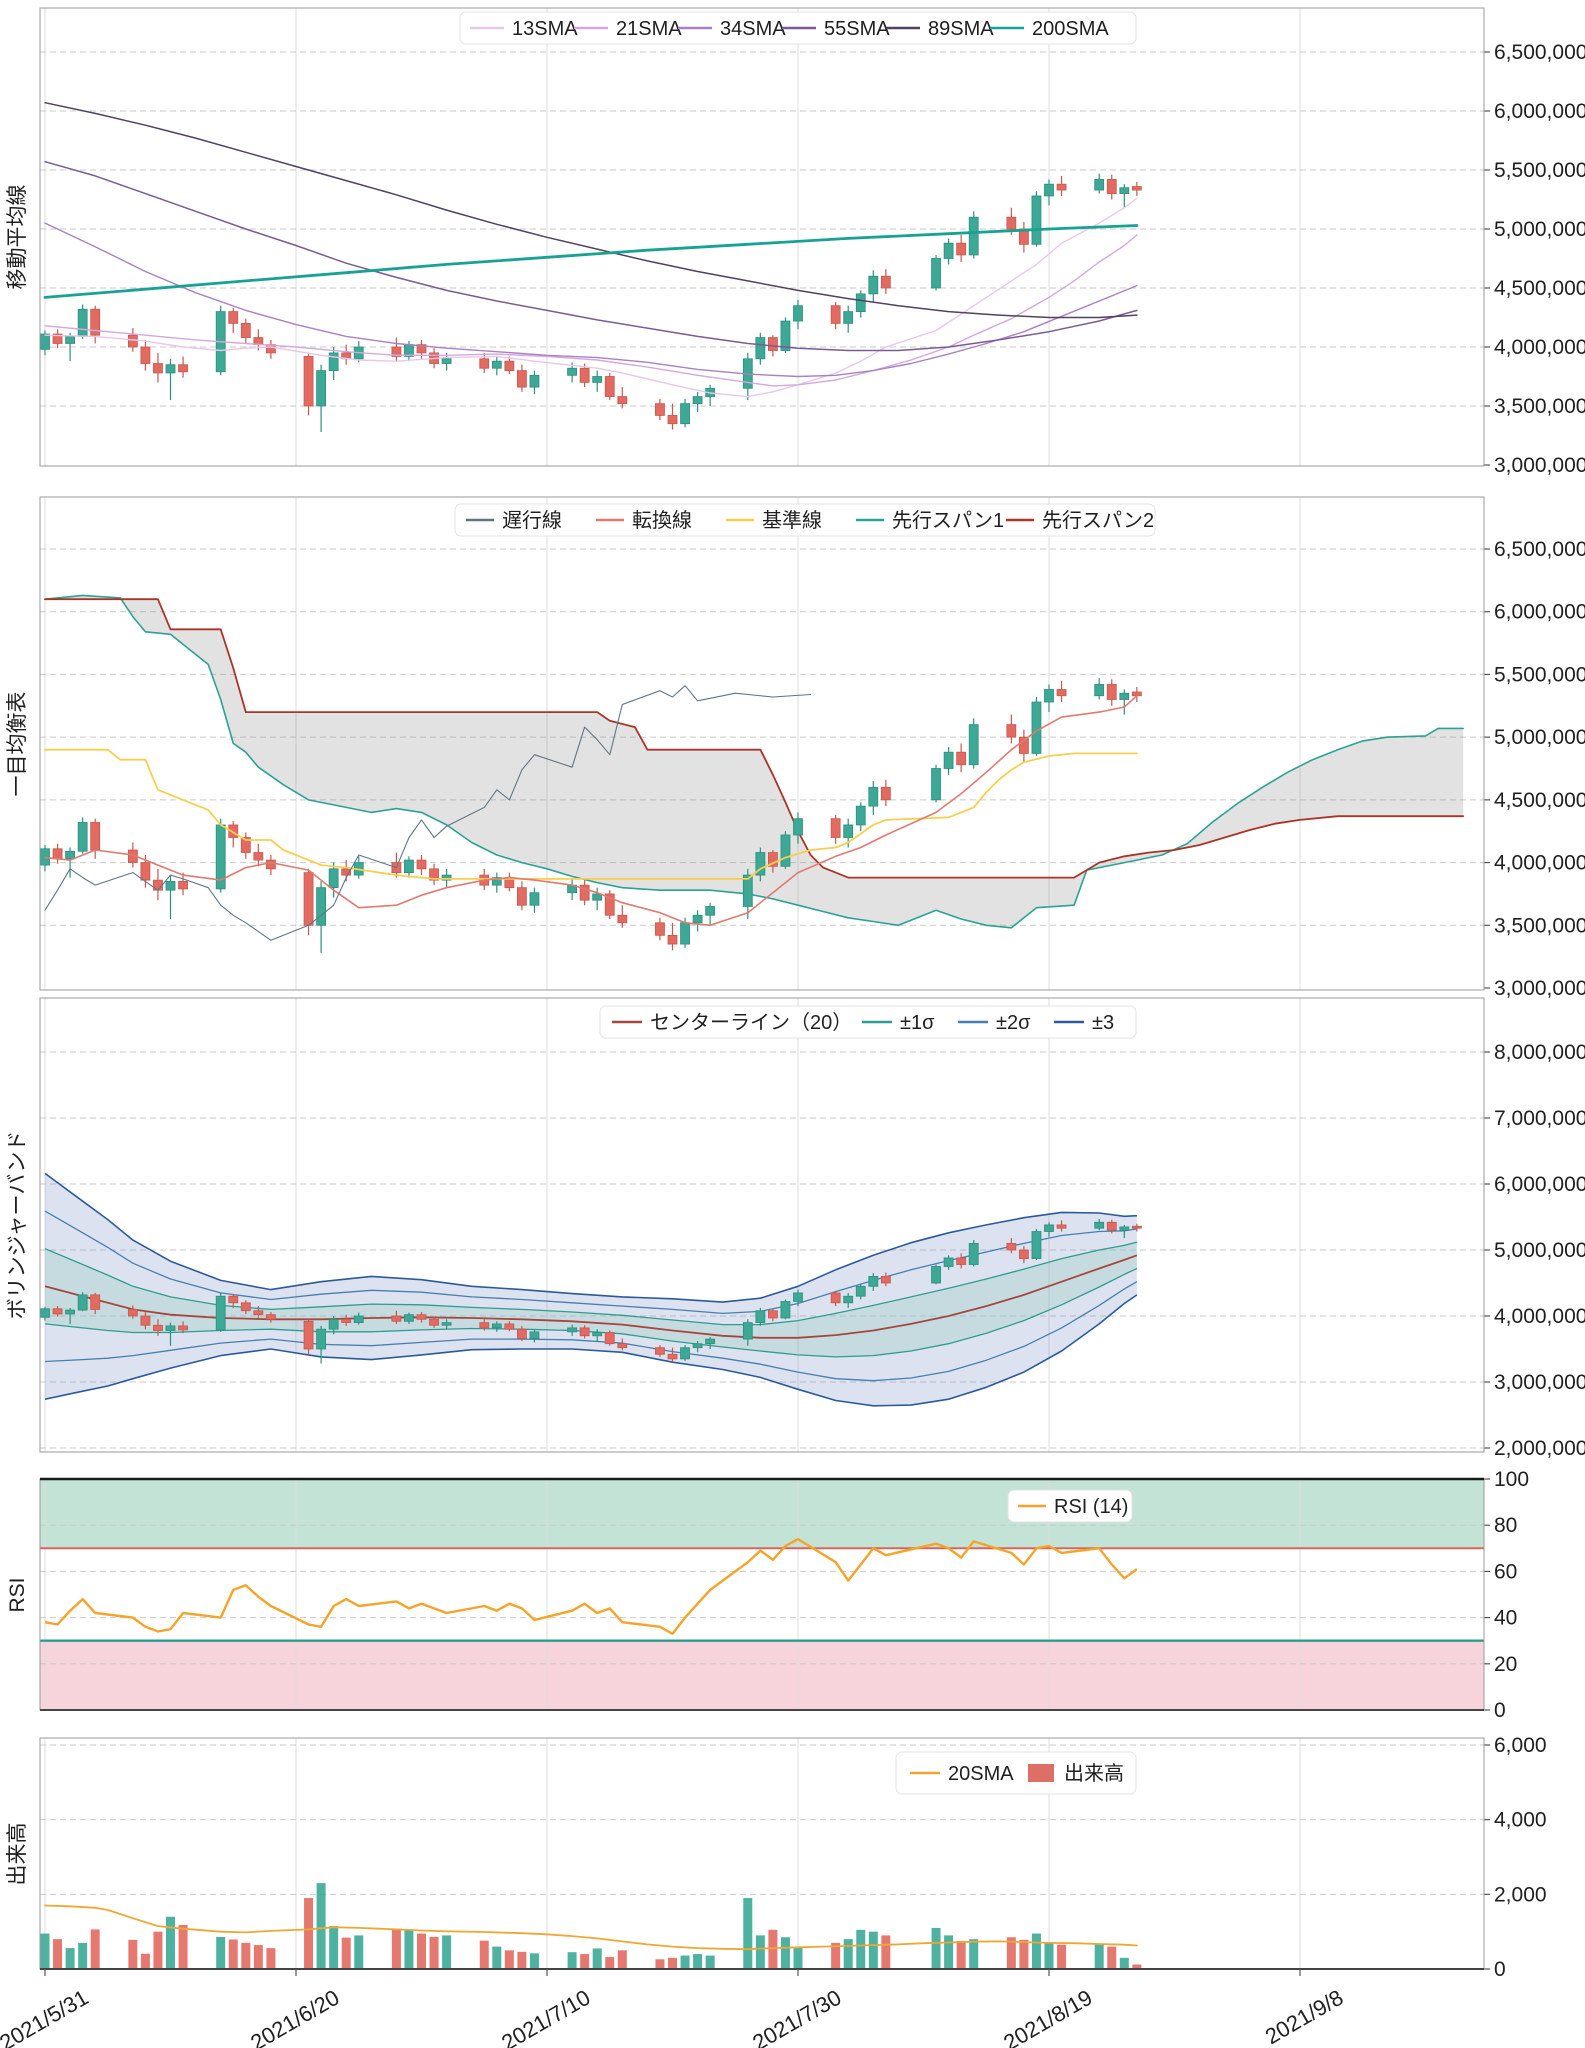  I want to click on legend-label: ±2σ, so click(1013, 1023).